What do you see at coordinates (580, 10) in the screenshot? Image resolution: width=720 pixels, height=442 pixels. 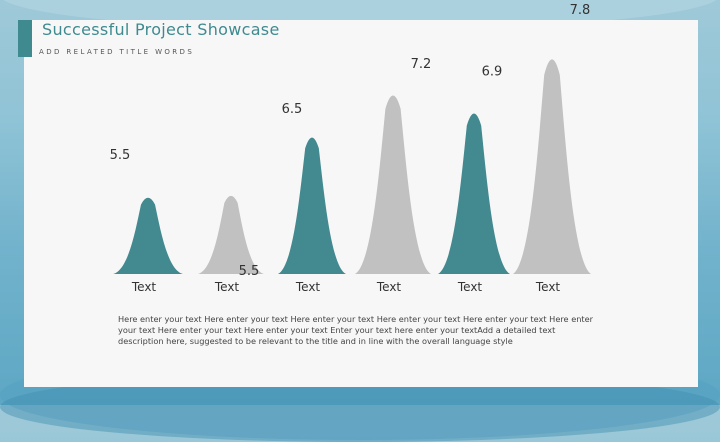 I see `data-label-6: 7.8` at bounding box center [580, 10].